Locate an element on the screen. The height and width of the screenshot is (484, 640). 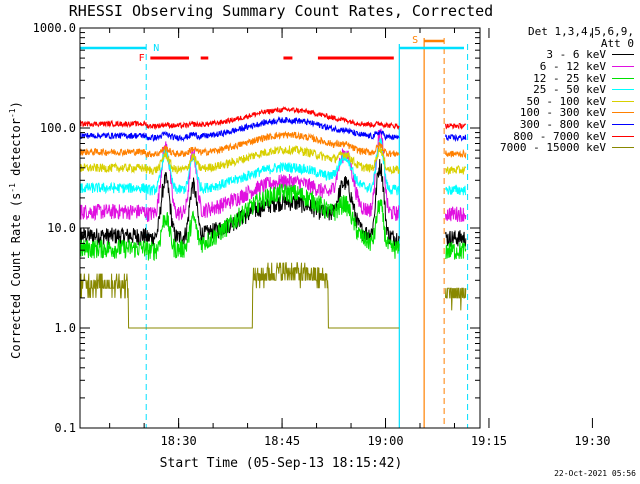
saa-flag-label: S is located at coordinates (415, 40).